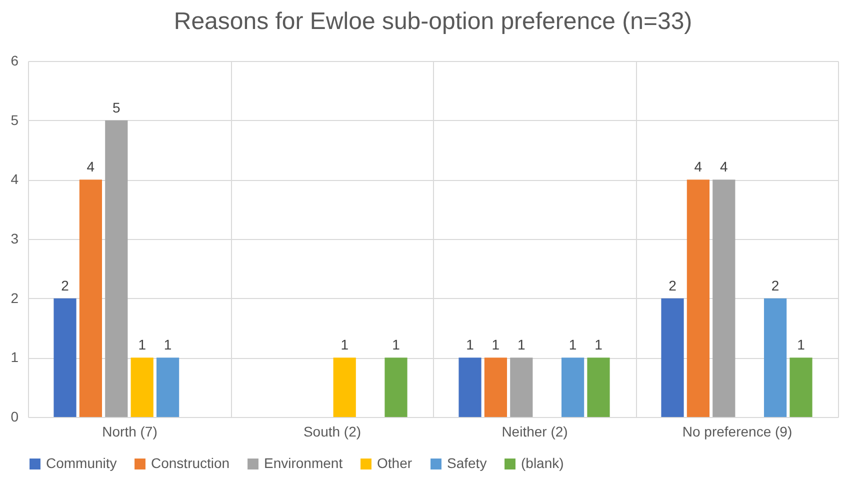  I want to click on legend-label: Community, so click(81, 463).